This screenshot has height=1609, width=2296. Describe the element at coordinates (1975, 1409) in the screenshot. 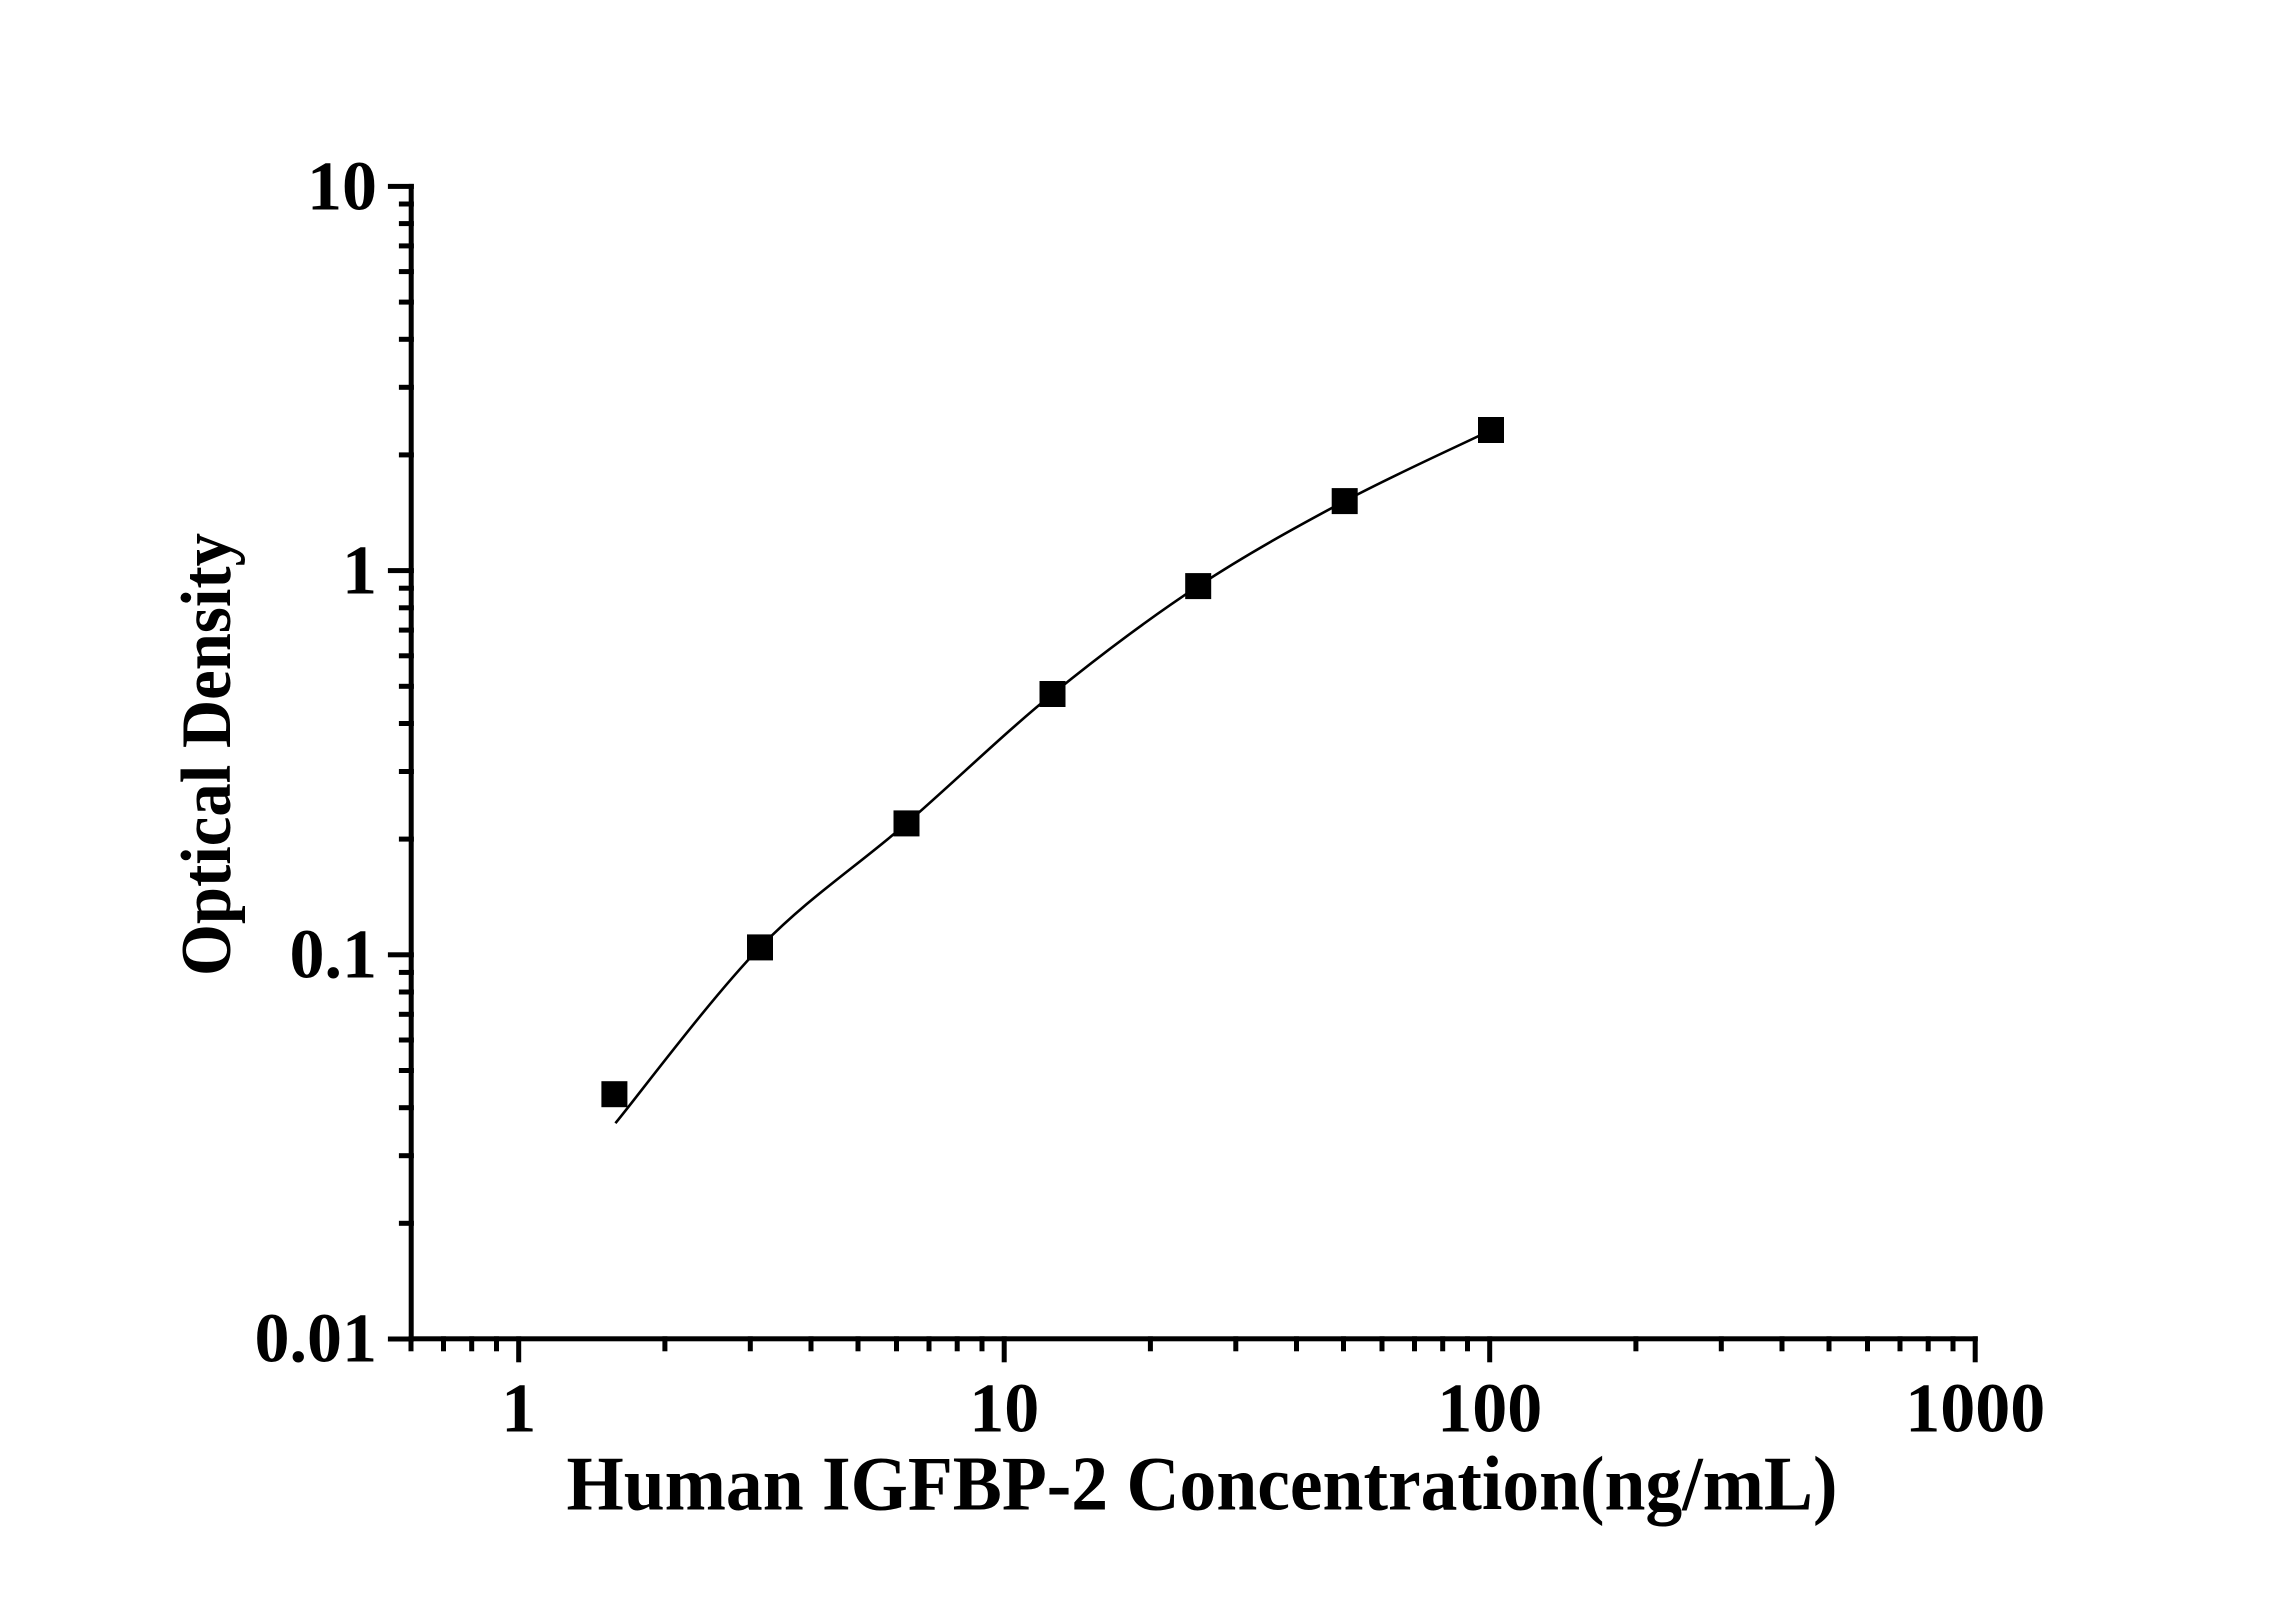

I see `svg-text: 1000` at that location.